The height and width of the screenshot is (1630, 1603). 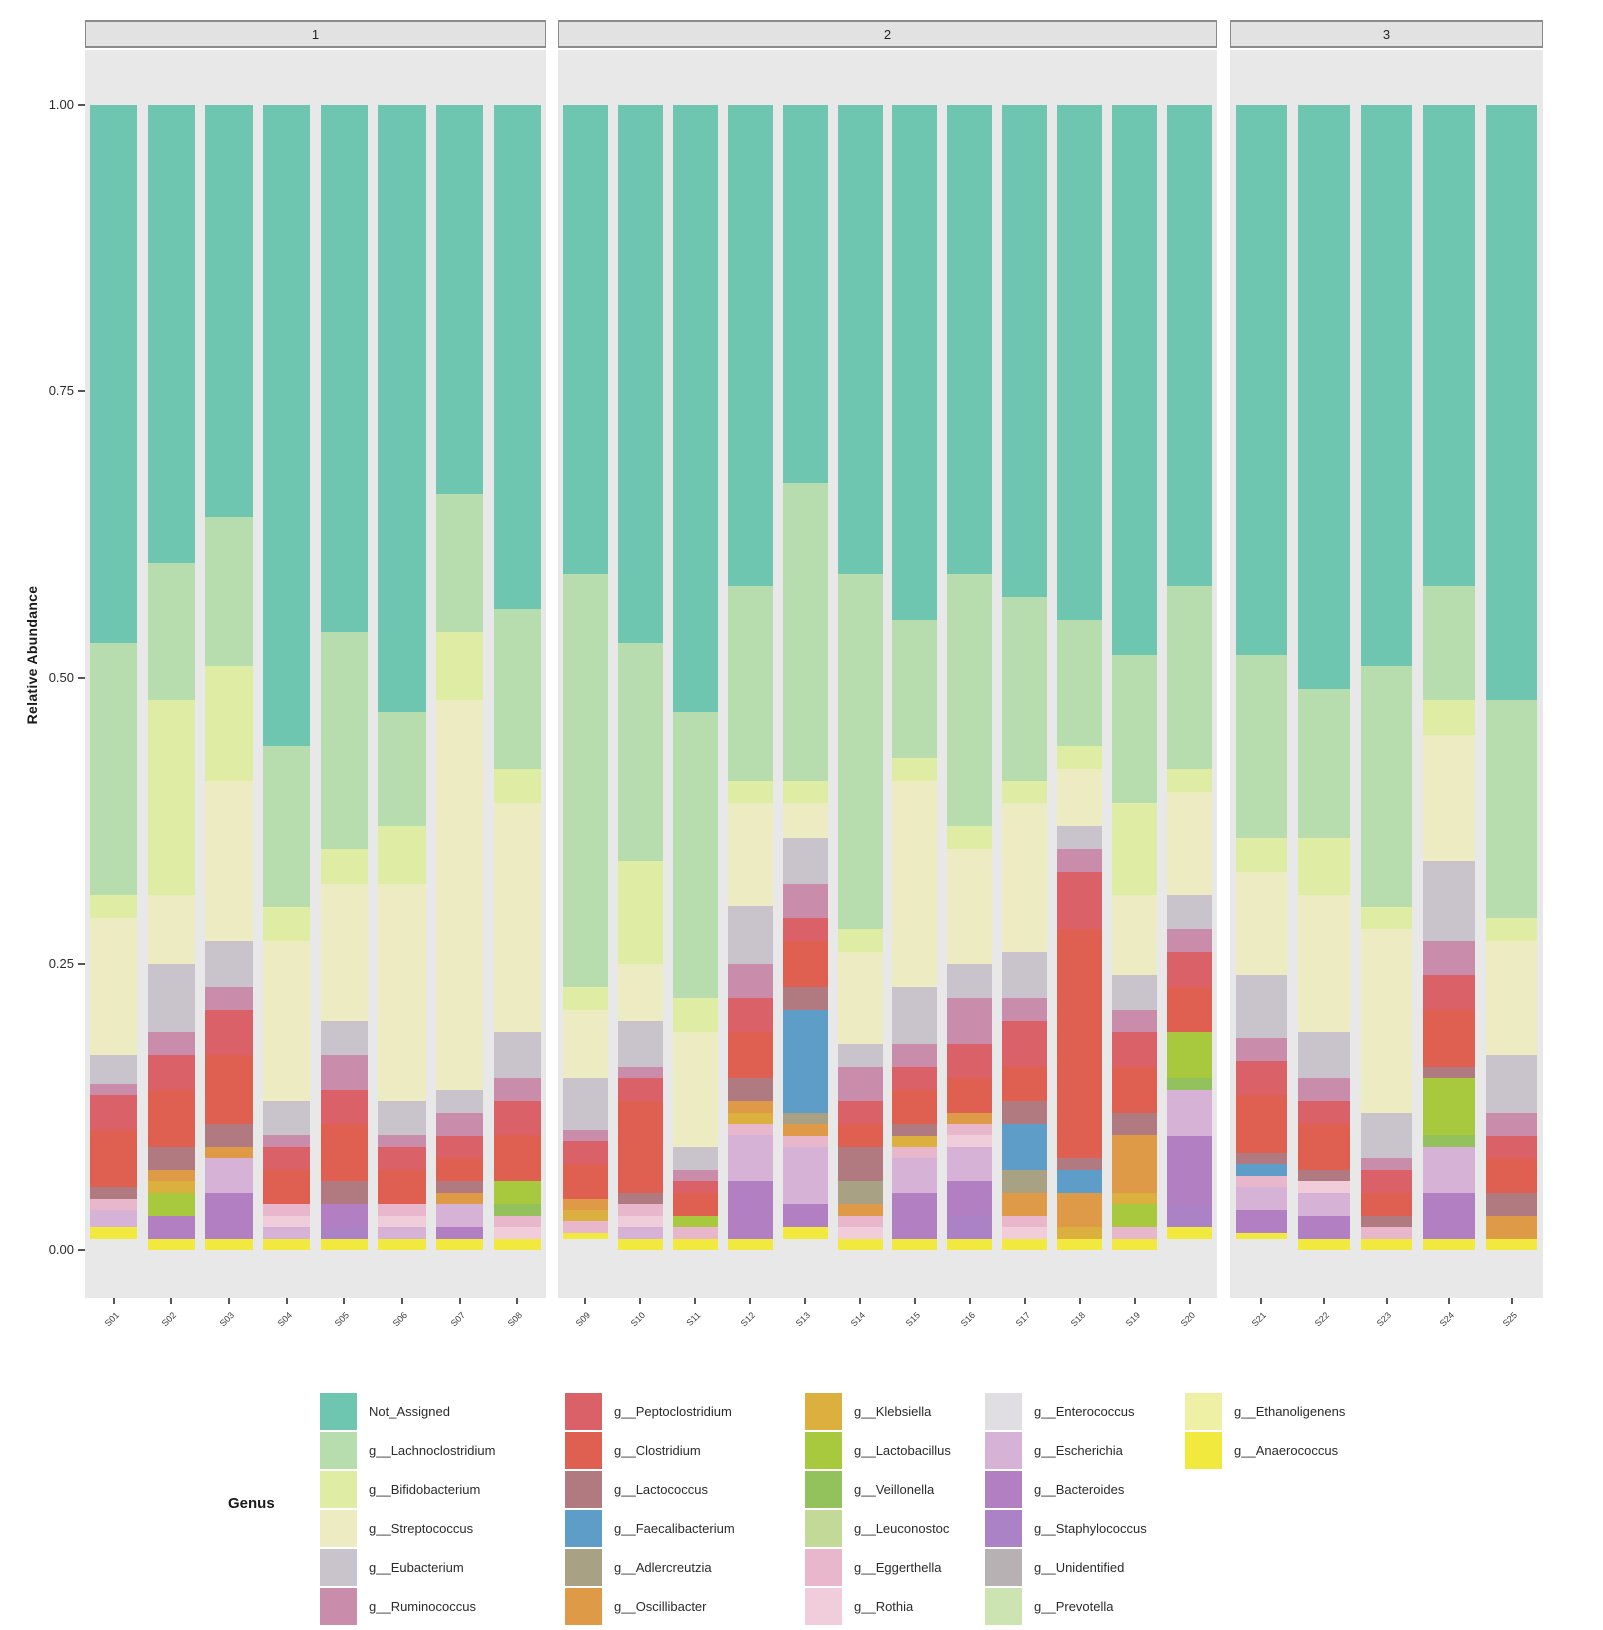 I want to click on x-tick-label-text: S02, so click(x=169, y=1319).